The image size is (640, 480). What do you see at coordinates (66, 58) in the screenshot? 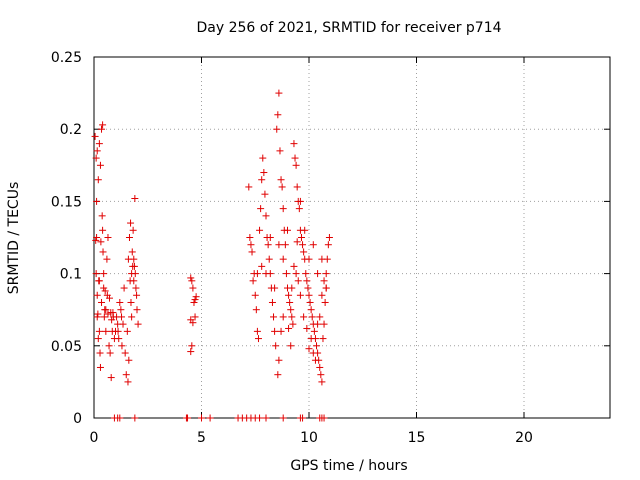
I see `y-tick-label: 0.25` at bounding box center [66, 58].